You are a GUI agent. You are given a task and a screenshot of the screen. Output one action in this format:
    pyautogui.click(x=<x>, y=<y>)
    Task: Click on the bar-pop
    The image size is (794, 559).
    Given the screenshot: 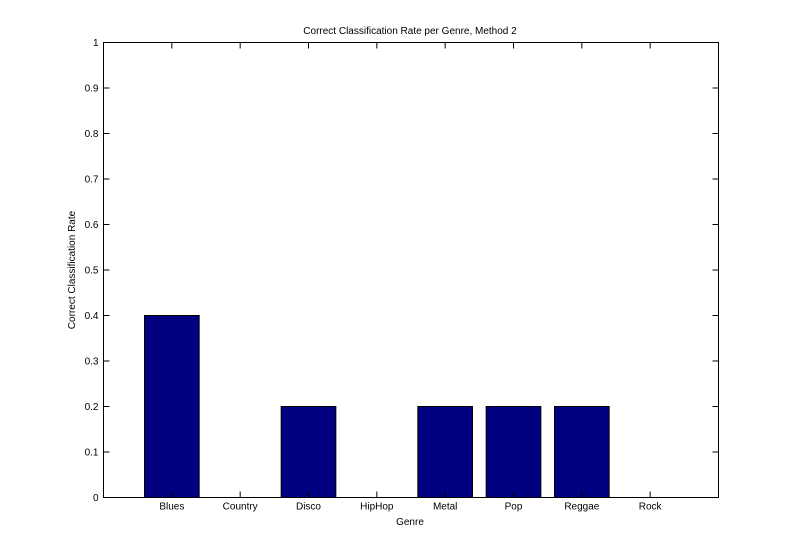 What is the action you would take?
    pyautogui.click(x=513, y=452)
    